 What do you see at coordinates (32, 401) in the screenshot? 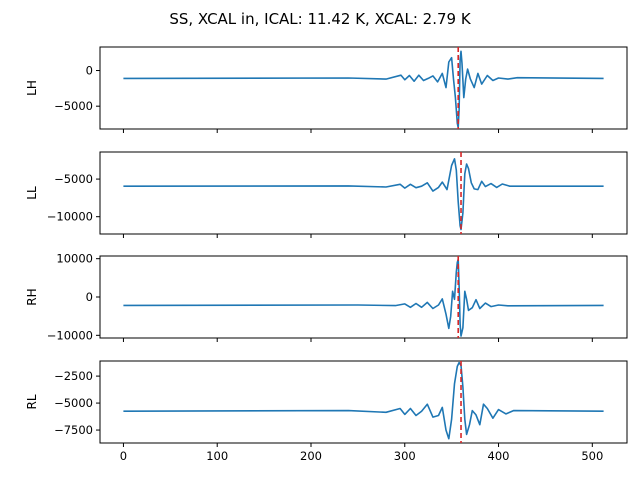
I see `y-axis-label: RL` at bounding box center [32, 401].